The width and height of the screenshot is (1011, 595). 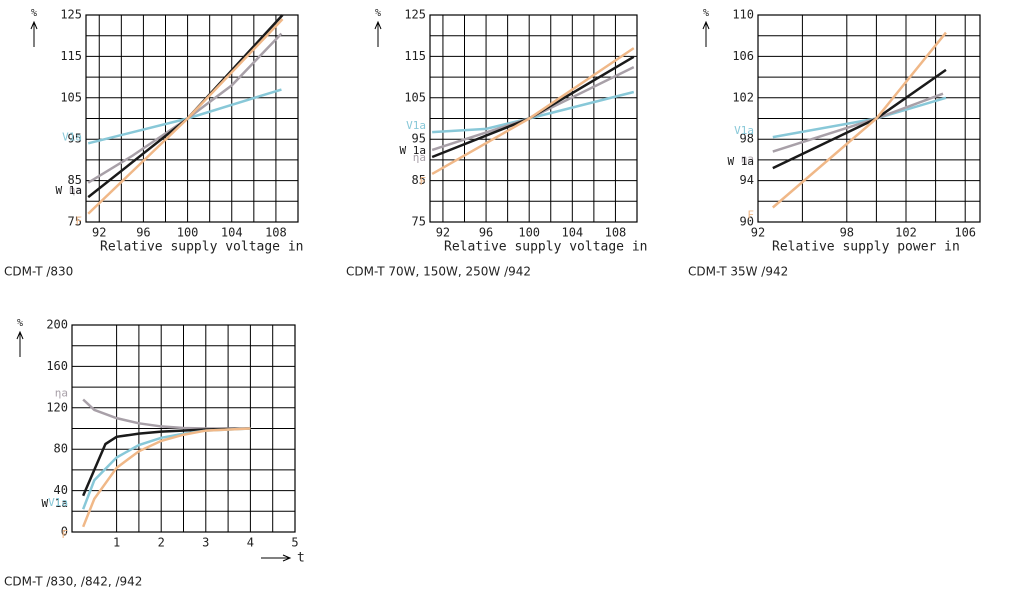 What do you see at coordinates (161, 543) in the screenshot?
I see `x-tick-label: 2` at bounding box center [161, 543].